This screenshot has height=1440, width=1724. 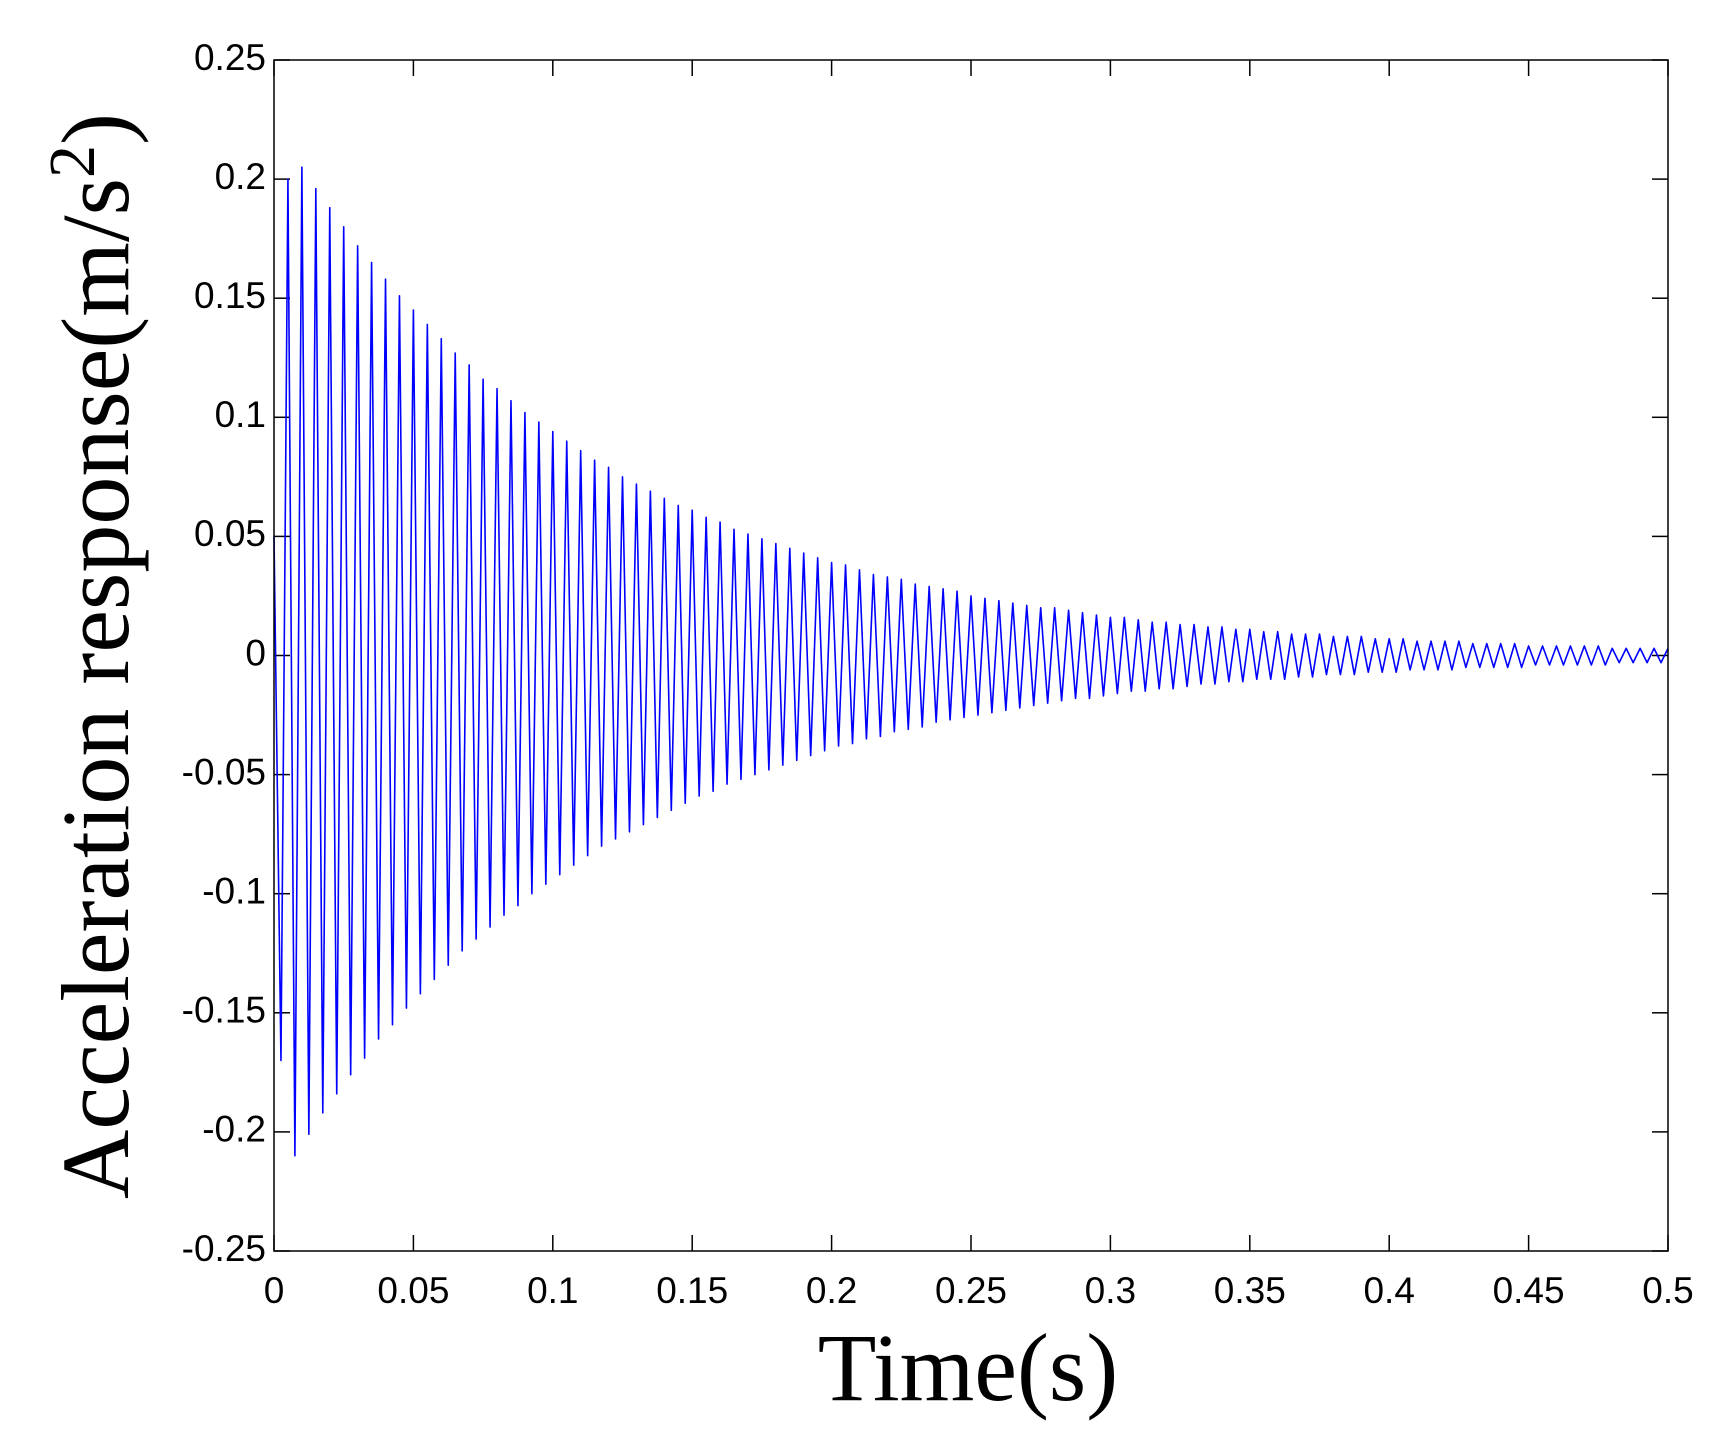 I want to click on x-tick-label: 0.35, so click(x=1250, y=1290).